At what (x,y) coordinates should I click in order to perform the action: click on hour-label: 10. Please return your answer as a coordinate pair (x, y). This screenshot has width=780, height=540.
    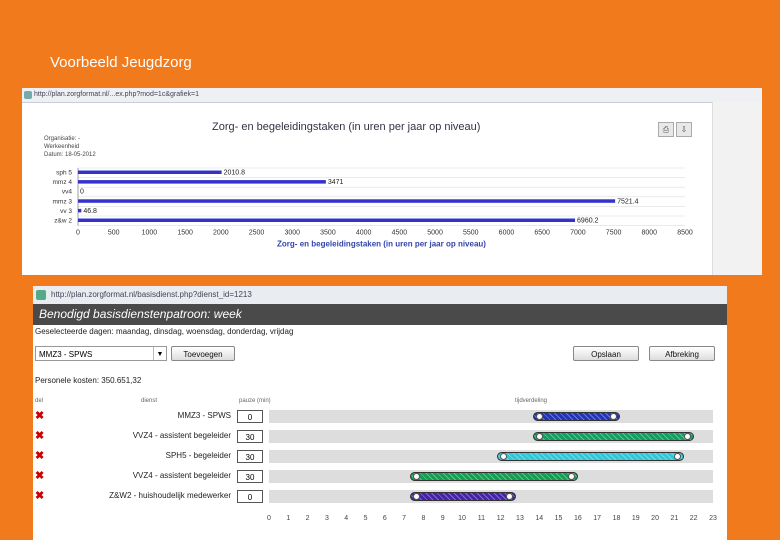
    Looking at the image, I should click on (462, 518).